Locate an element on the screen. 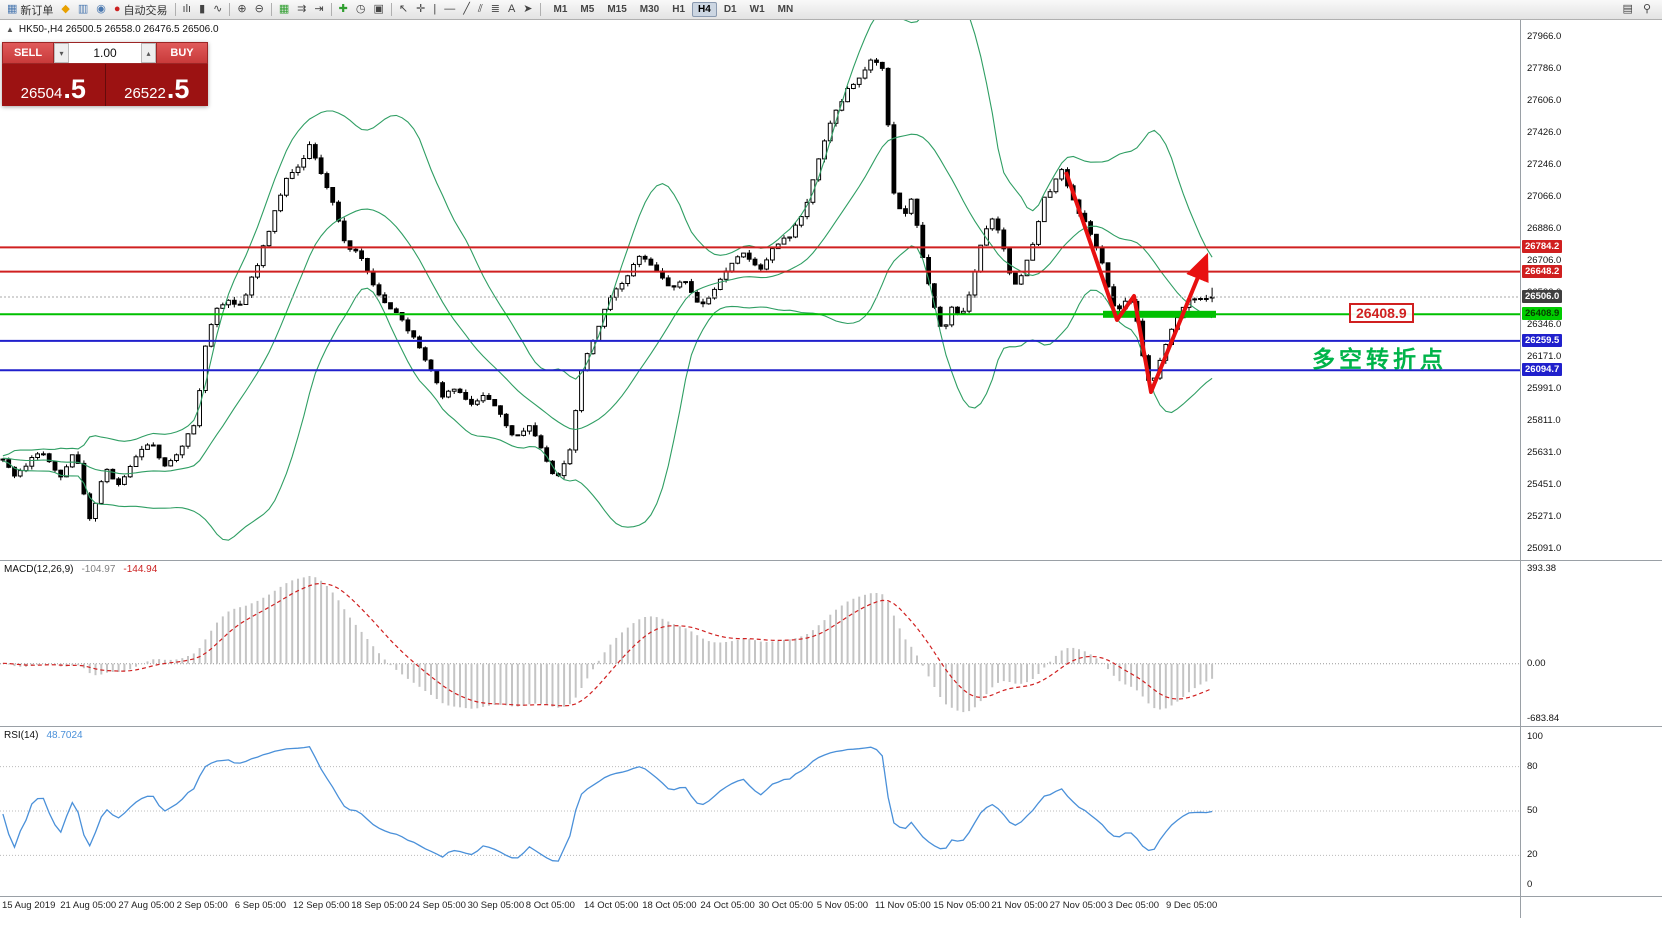 This screenshot has width=1662, height=944. template-button: ▣ is located at coordinates (379, 10).